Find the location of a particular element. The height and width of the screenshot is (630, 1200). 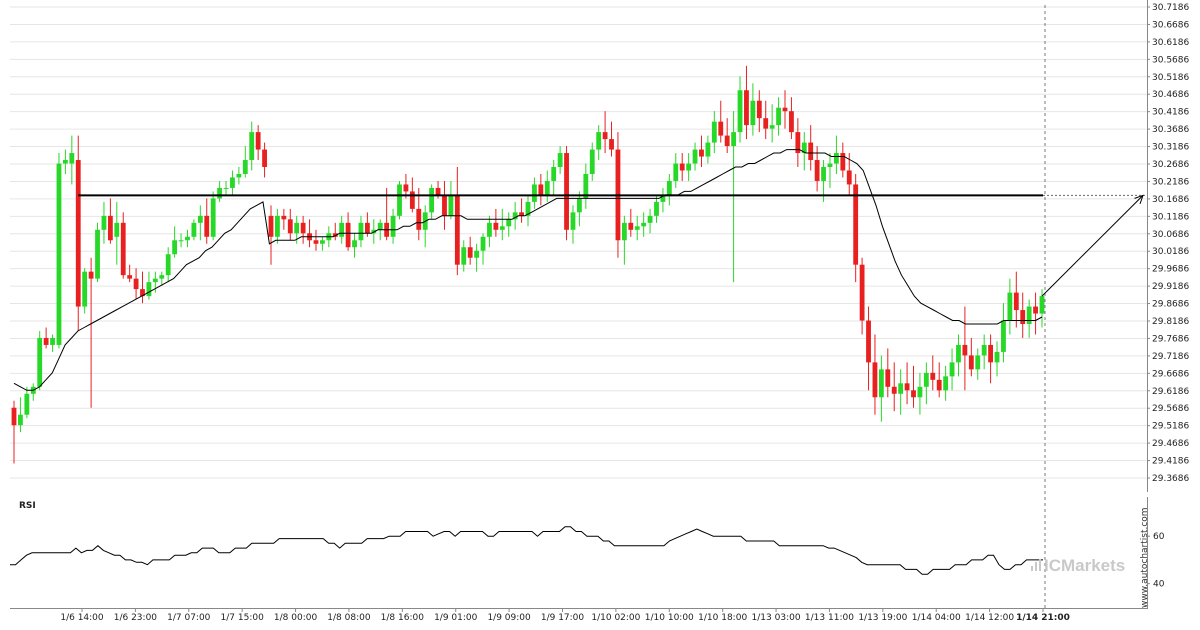

price-tick-label: 30.0186 is located at coordinates (1170, 252).